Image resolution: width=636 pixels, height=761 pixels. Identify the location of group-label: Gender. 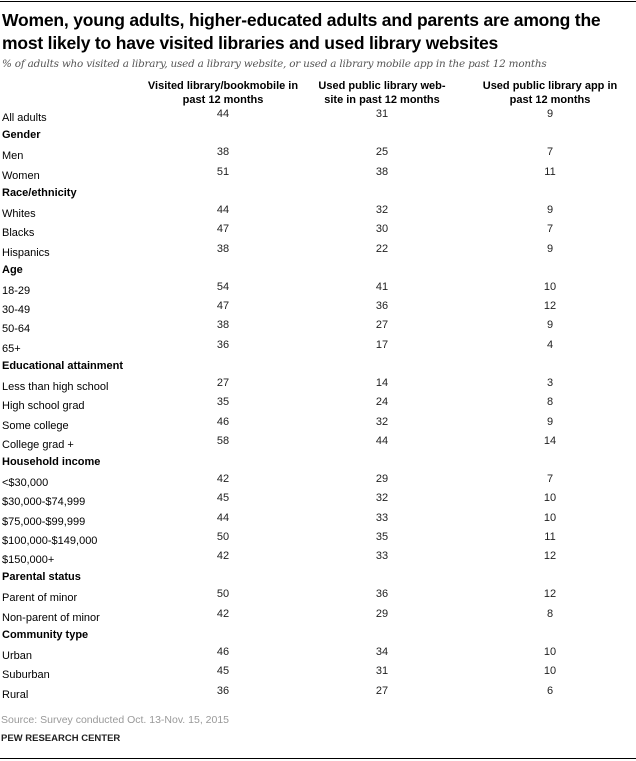
(21, 135).